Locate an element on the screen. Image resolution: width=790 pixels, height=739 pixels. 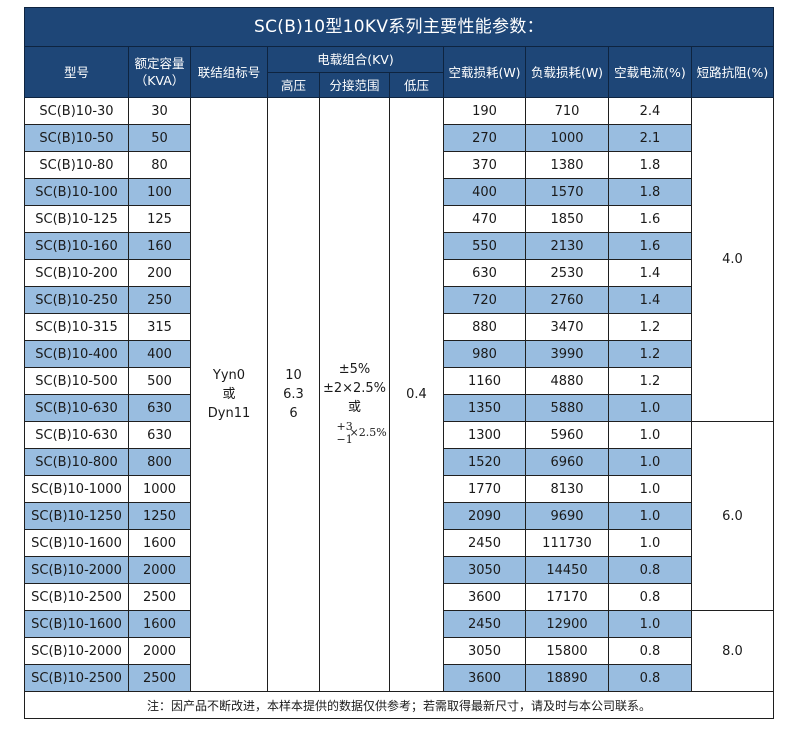
tap-formula: +3 −1 ×2.5% is located at coordinates (356, 431).